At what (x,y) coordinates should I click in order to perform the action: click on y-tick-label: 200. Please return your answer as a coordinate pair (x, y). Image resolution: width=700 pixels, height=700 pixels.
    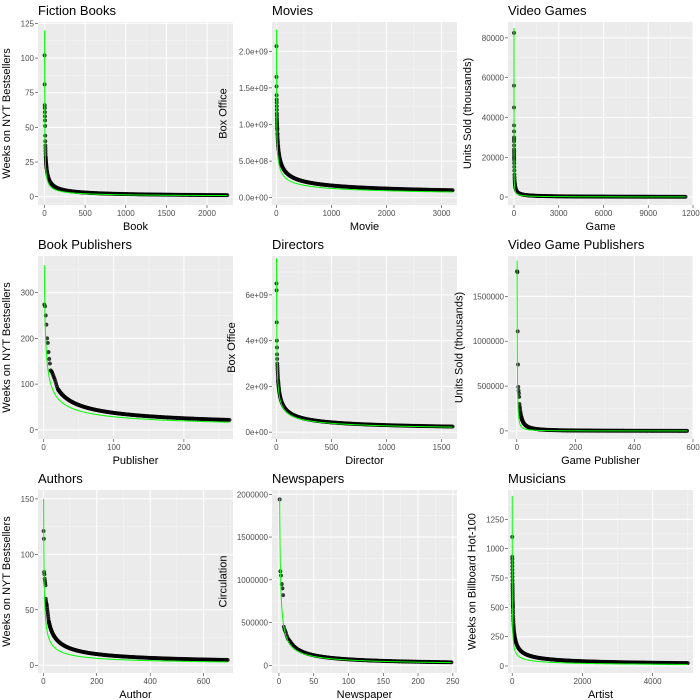
    Looking at the image, I should click on (28, 338).